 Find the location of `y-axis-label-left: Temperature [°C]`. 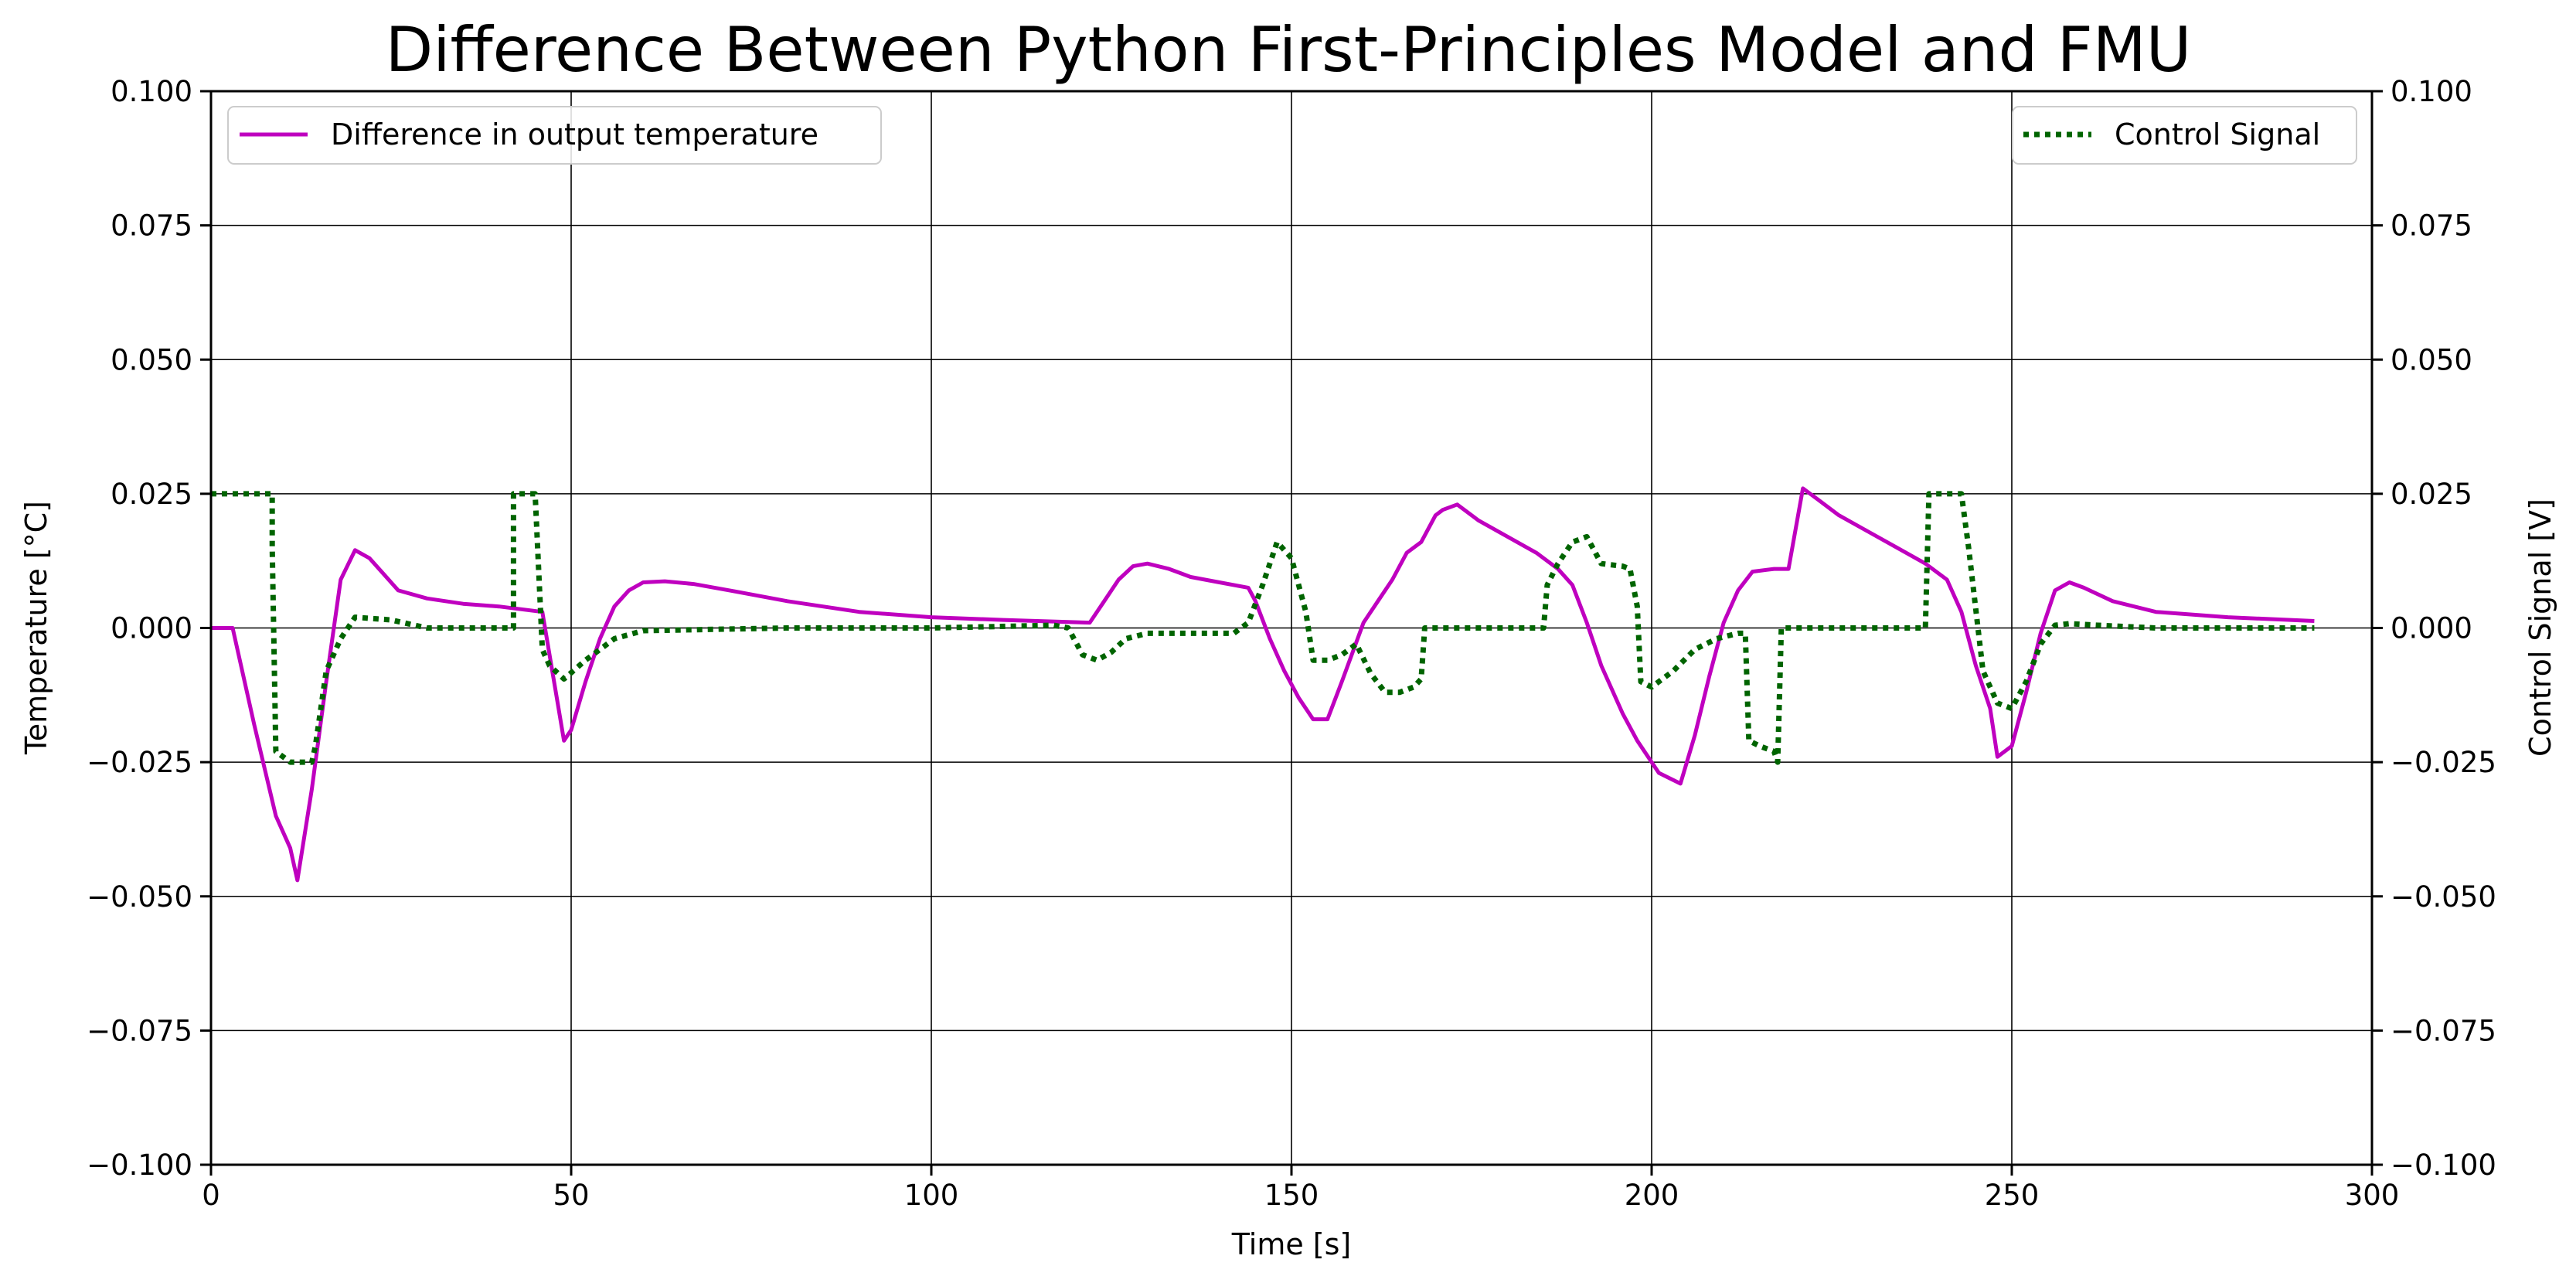

y-axis-label-left: Temperature [°C] is located at coordinates (36, 628).